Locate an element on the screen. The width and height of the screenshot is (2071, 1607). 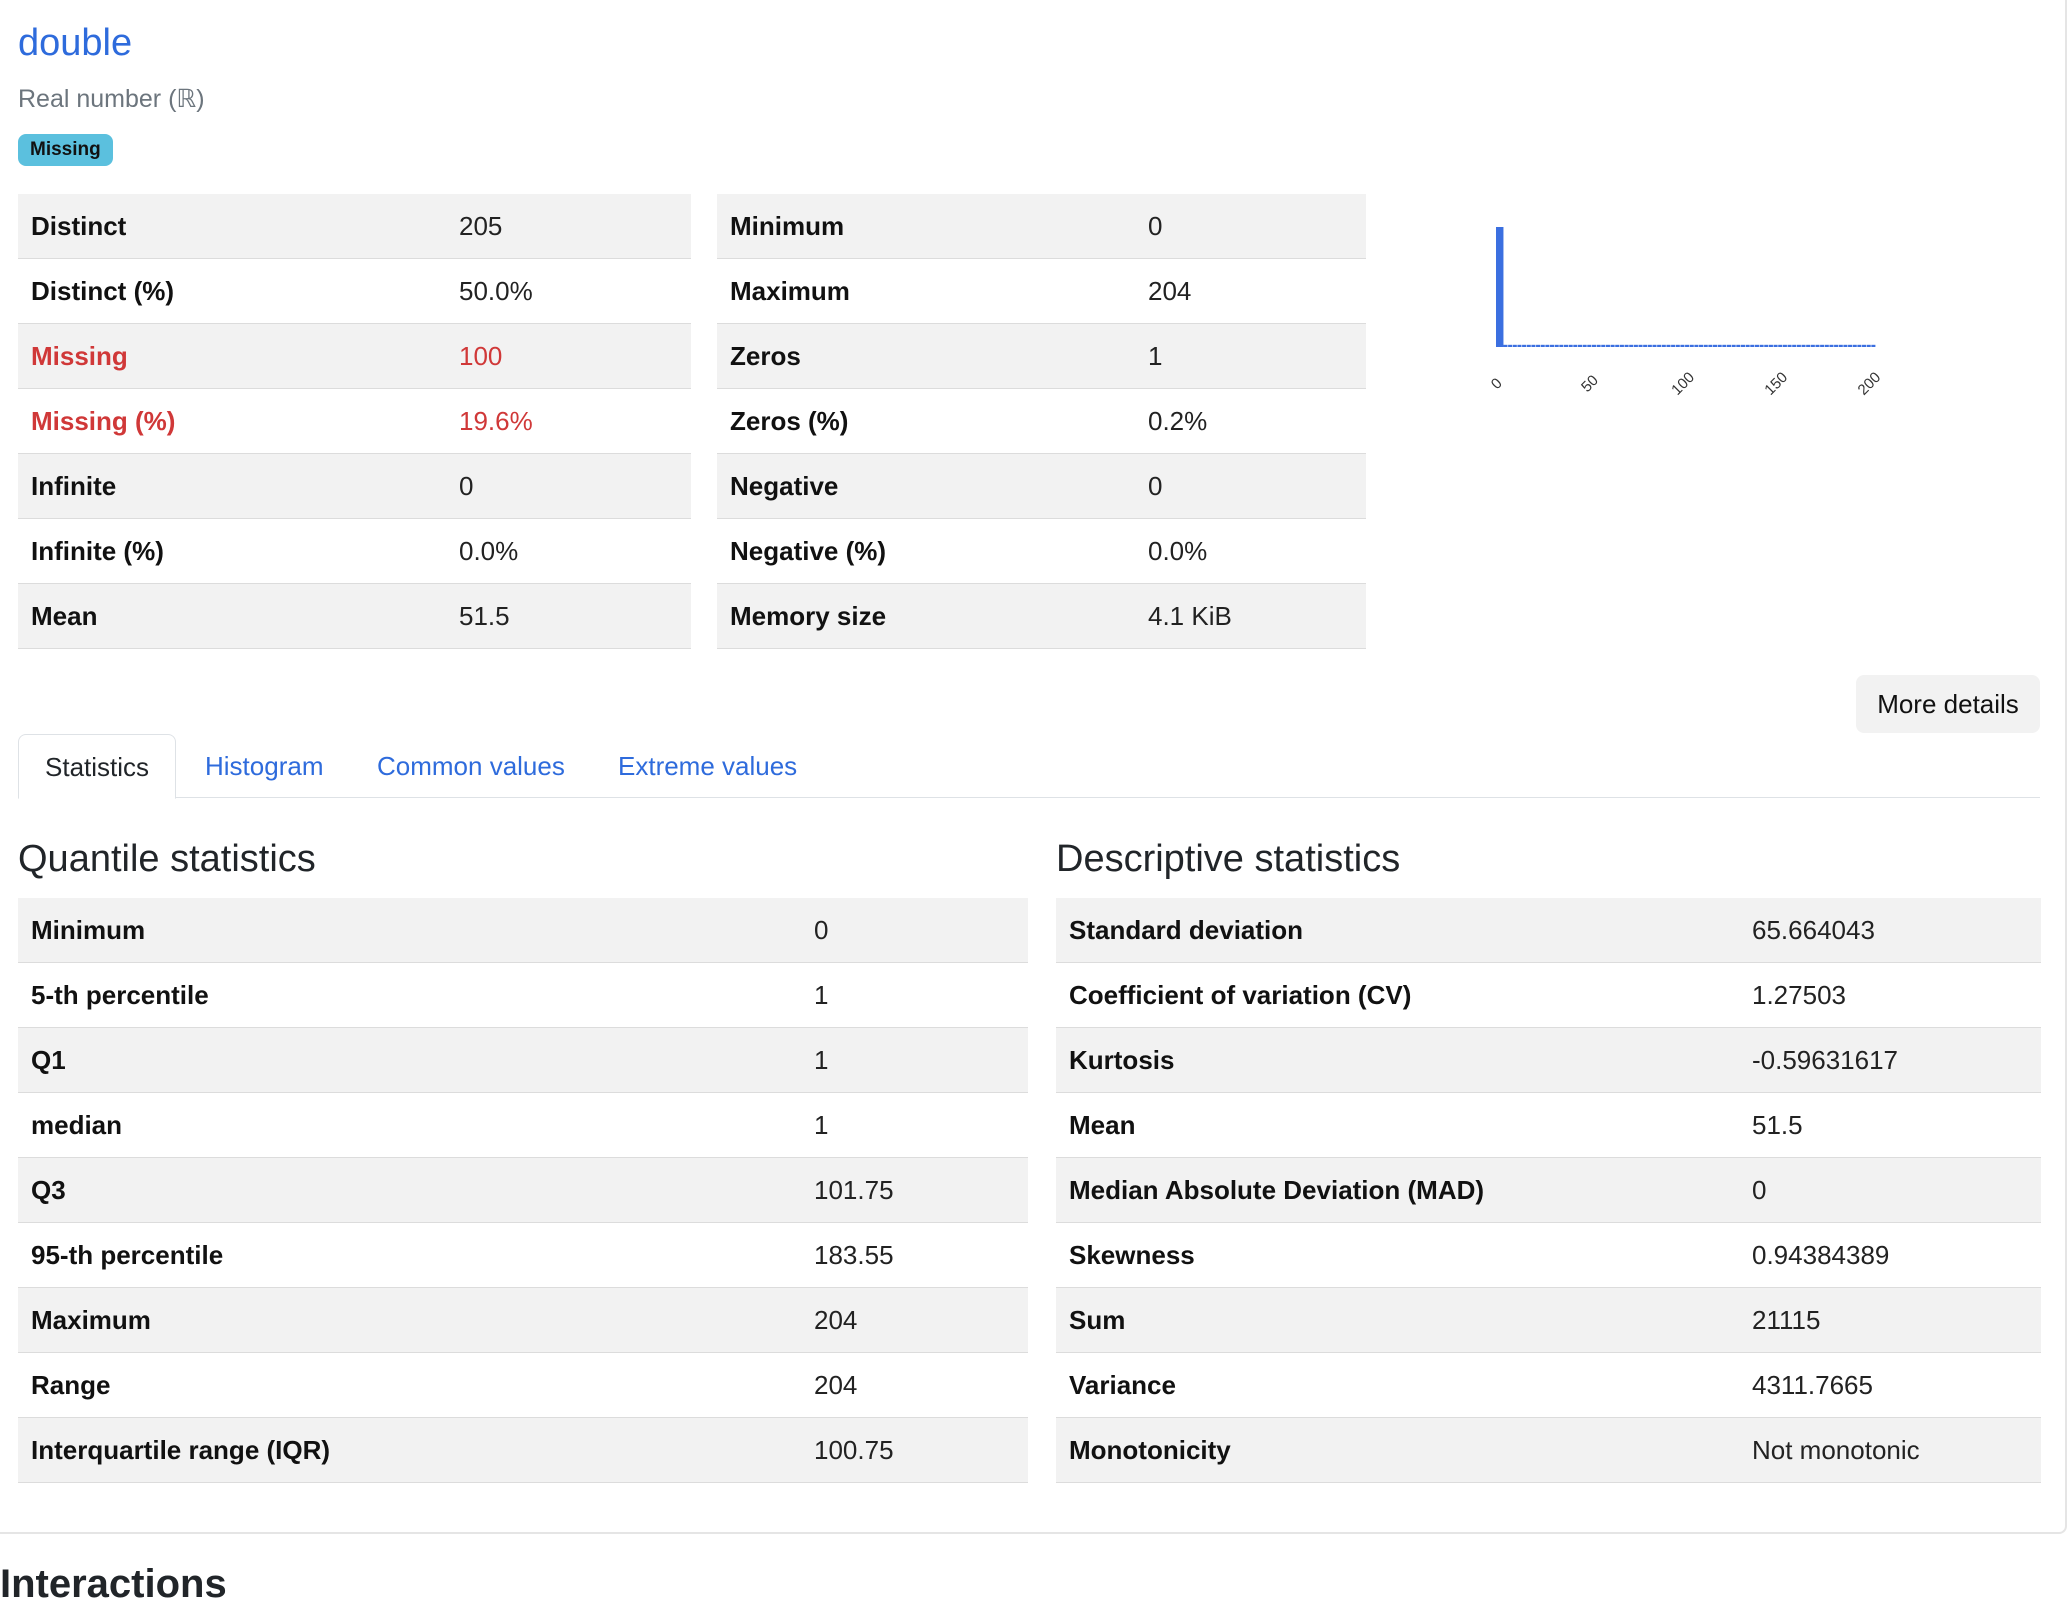
descriptive-row: Sum 21115 is located at coordinates (1548, 1320).